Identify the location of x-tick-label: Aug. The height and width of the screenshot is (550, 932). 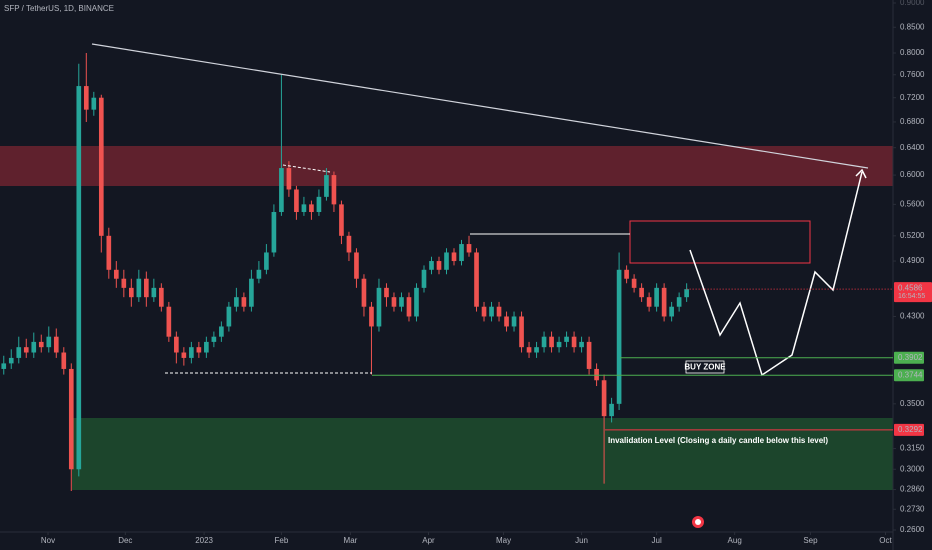
(735, 540).